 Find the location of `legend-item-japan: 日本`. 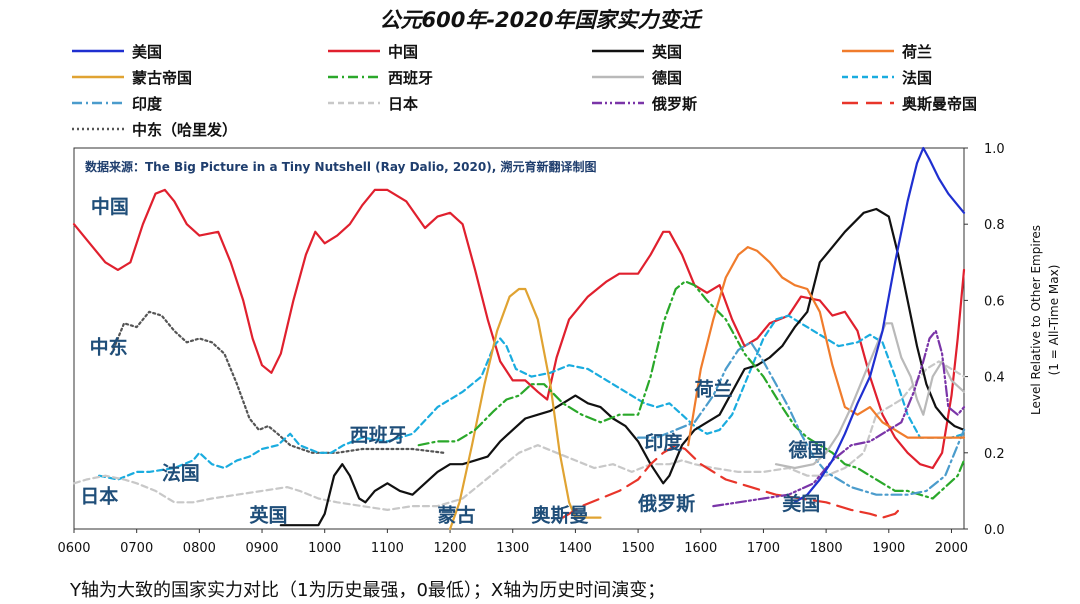

legend-item-japan: 日本 is located at coordinates (372, 103).